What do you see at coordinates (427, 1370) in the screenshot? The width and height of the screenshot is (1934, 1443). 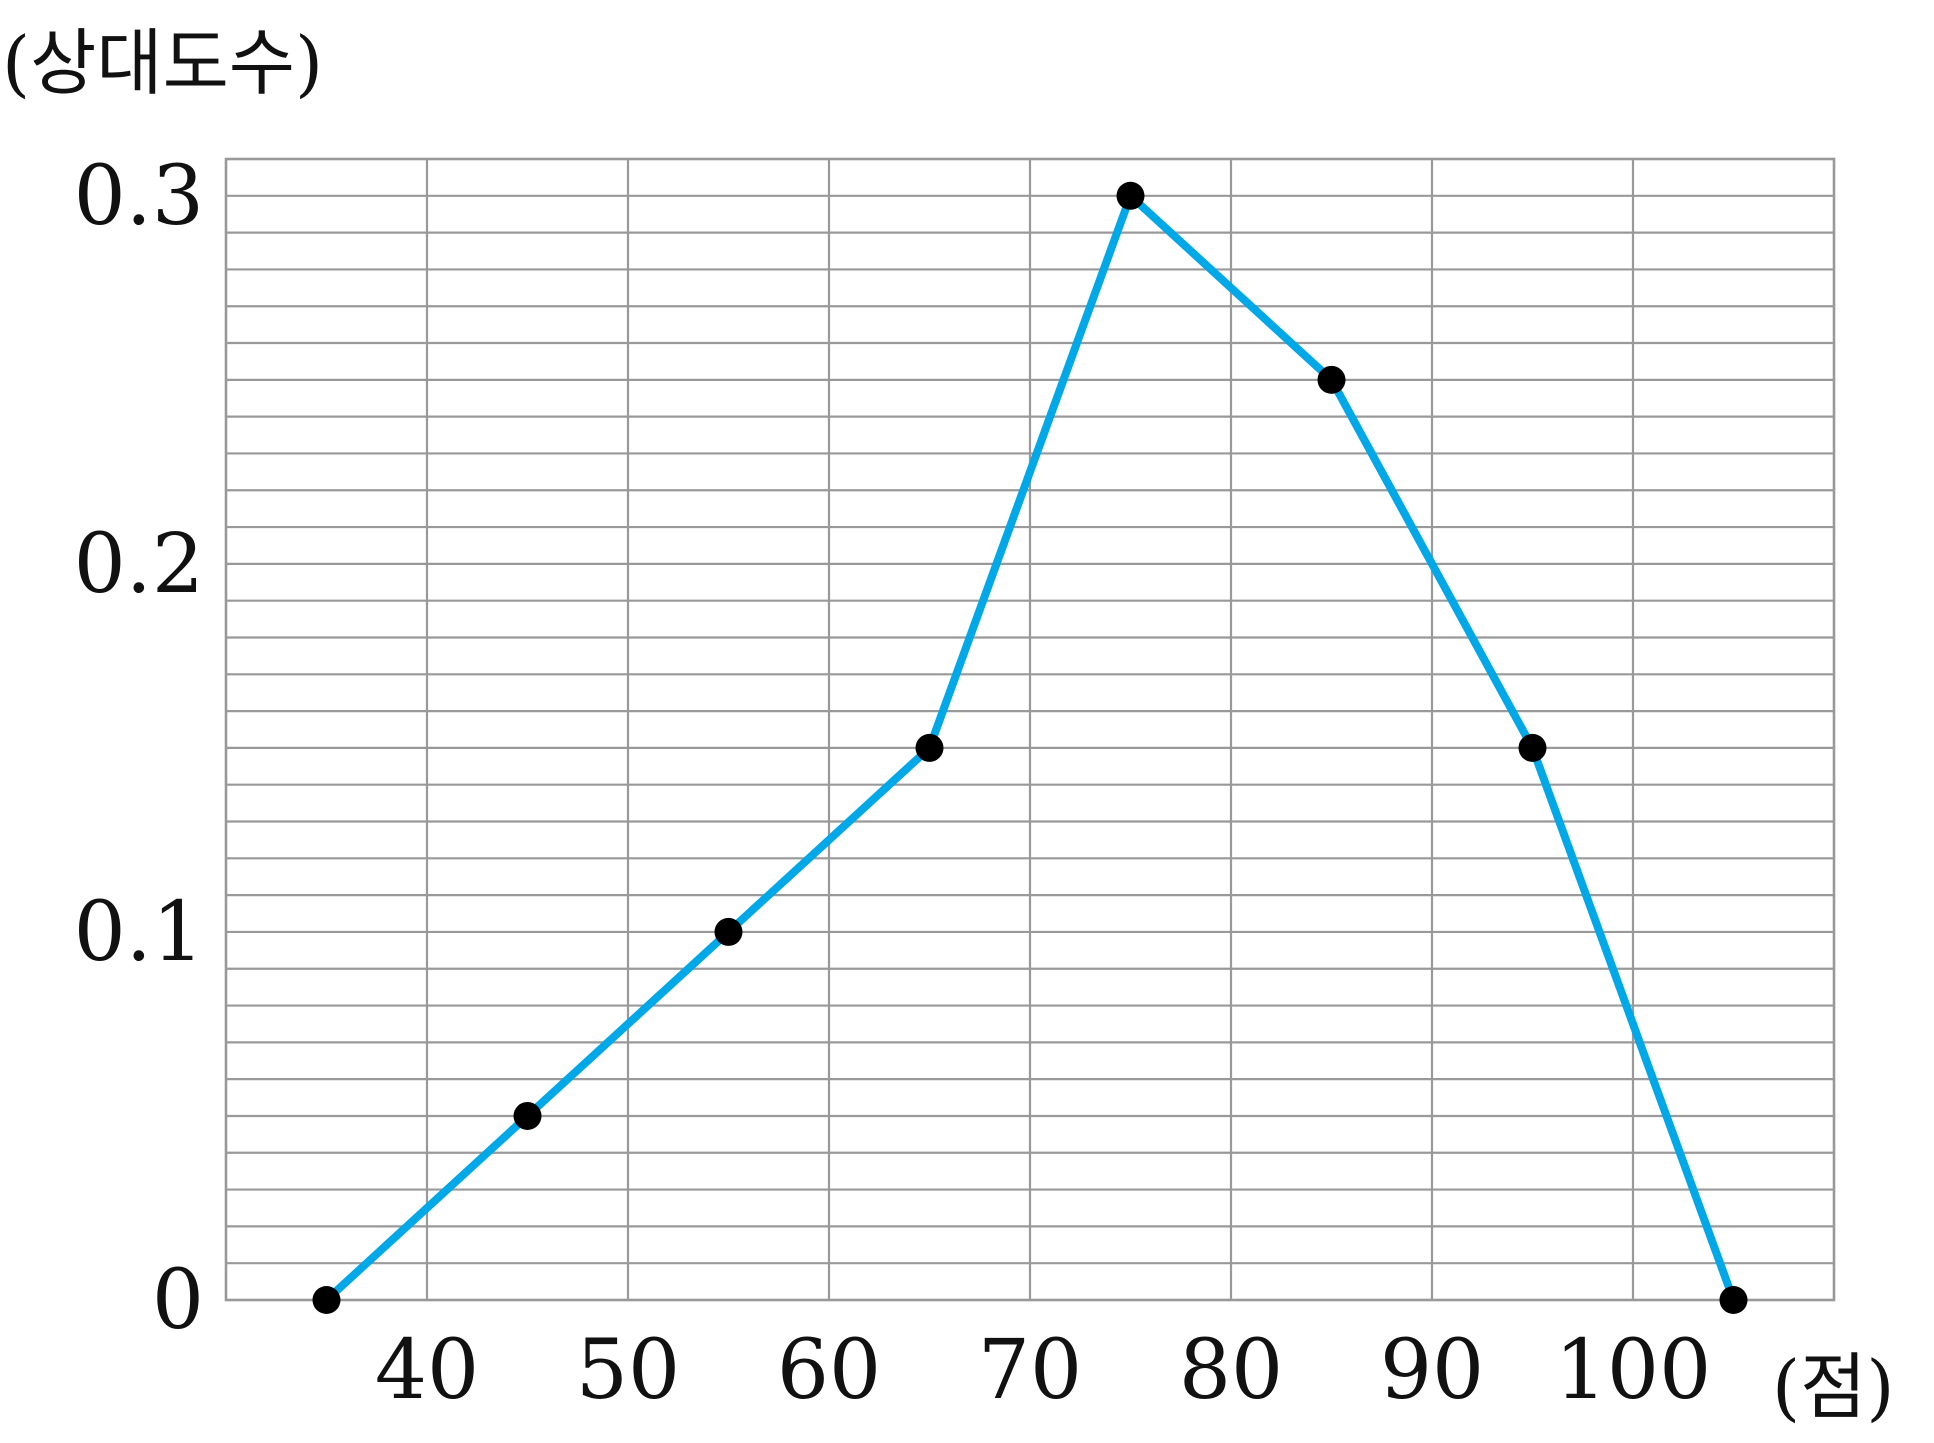 I see `x-tick-label: 40` at bounding box center [427, 1370].